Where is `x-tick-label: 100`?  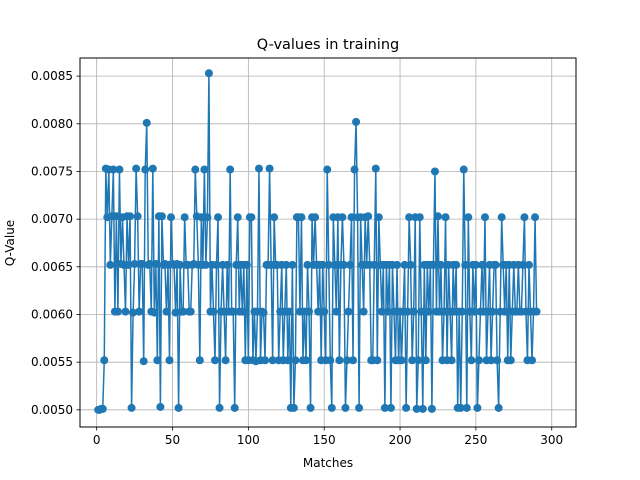
x-tick-label: 100 is located at coordinates (248, 440).